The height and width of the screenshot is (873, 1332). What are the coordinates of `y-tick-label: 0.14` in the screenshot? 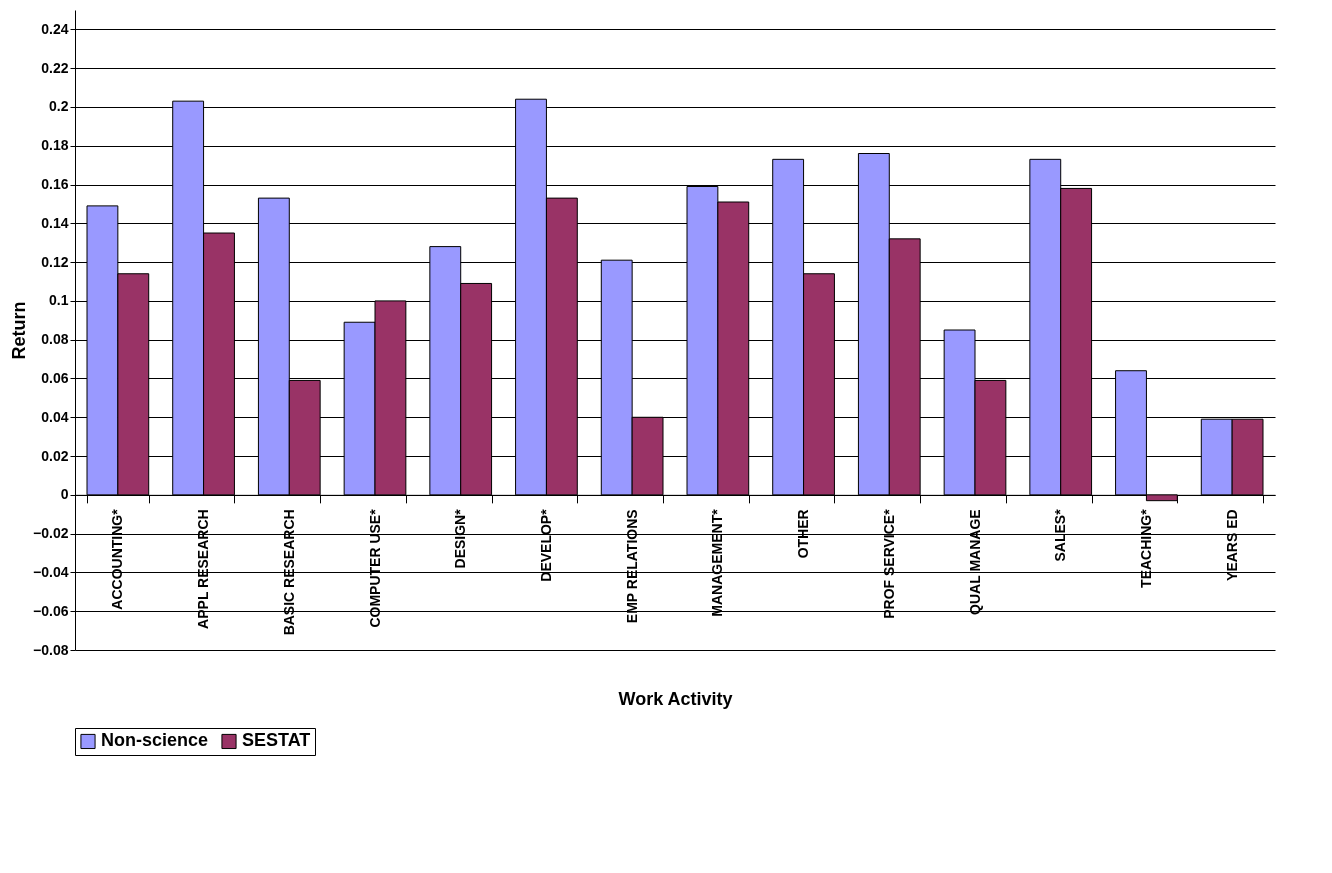 It's located at (55, 222).